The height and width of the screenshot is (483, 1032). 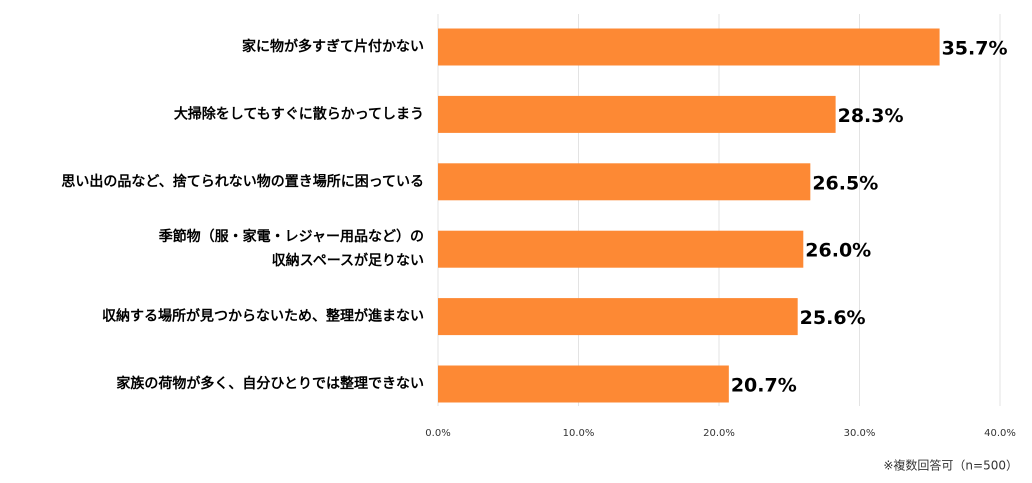 What do you see at coordinates (579, 433) in the screenshot?
I see `x-tick-label: 10.0%` at bounding box center [579, 433].